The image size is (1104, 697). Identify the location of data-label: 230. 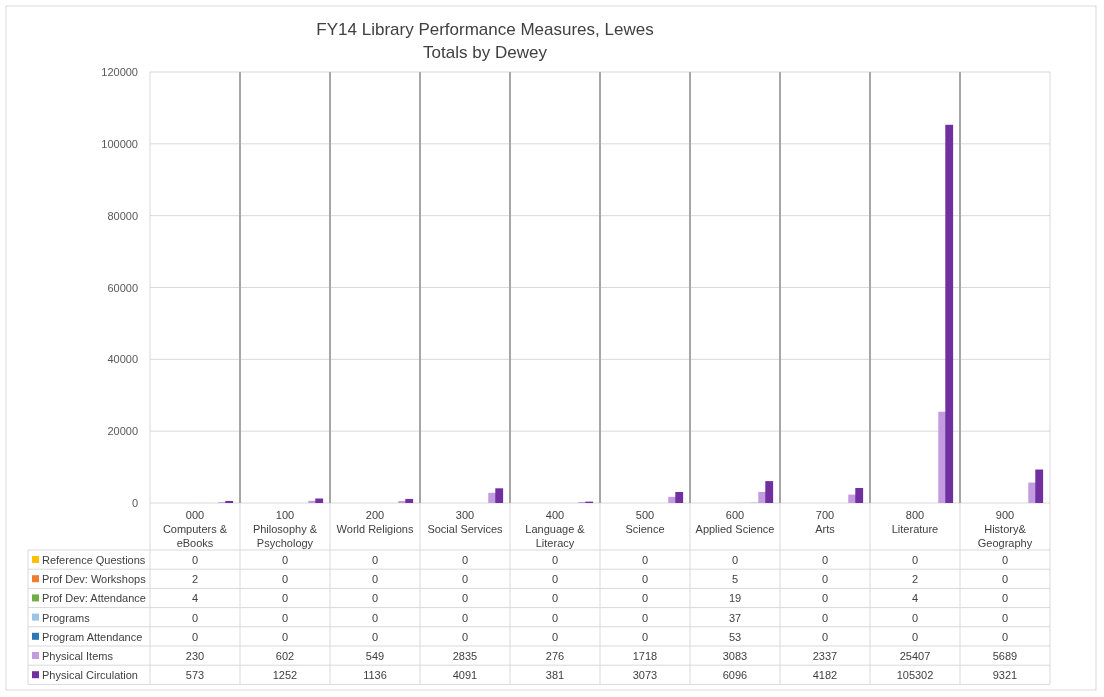
(195, 656).